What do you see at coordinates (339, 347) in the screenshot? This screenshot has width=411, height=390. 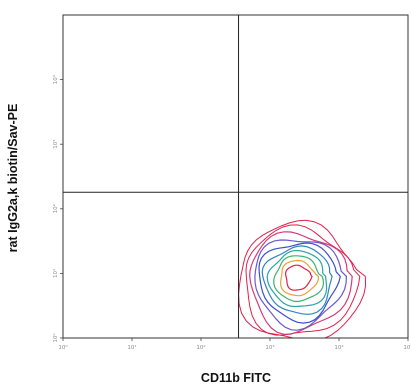 I see `x-tick-label: 10⁴` at bounding box center [339, 347].